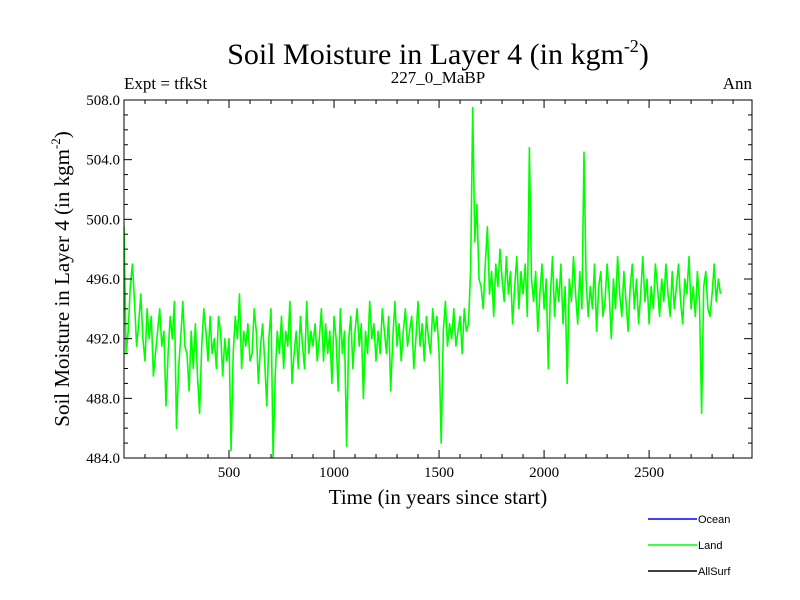 The image size is (800, 600). What do you see at coordinates (103, 101) in the screenshot?
I see `y-tick-label: 508.0` at bounding box center [103, 101].